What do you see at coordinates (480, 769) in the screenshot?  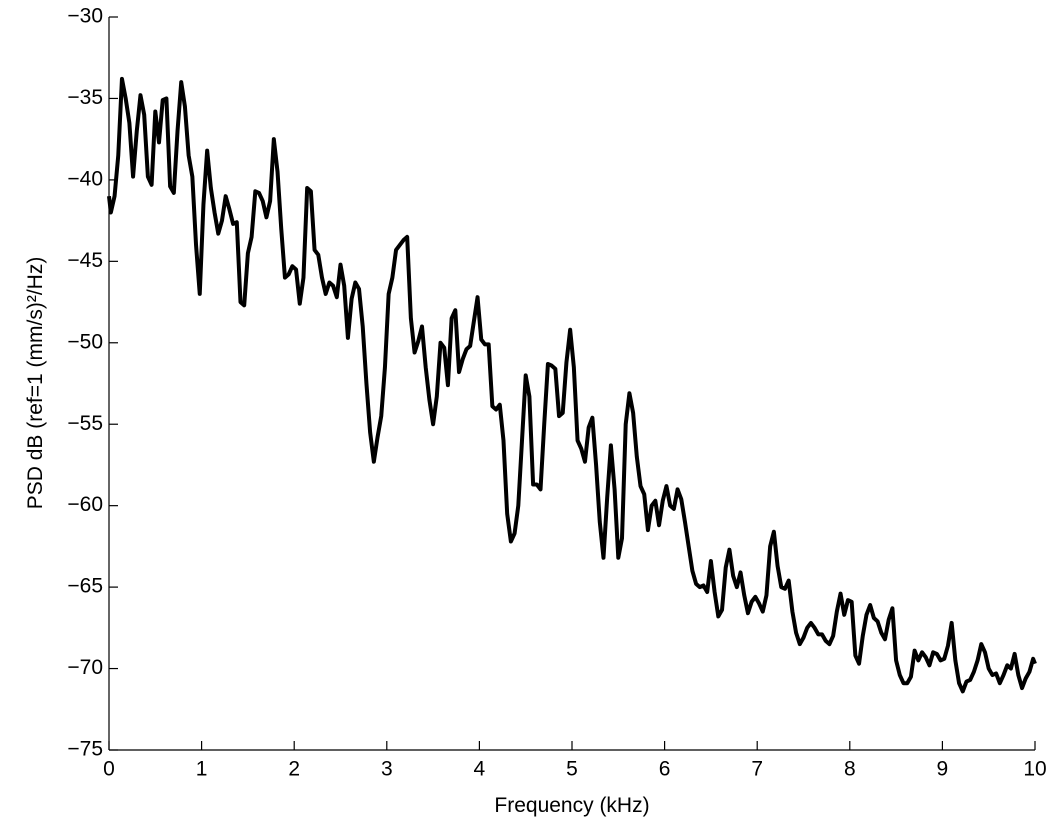 I see `x-tick-label: 4` at bounding box center [480, 769].